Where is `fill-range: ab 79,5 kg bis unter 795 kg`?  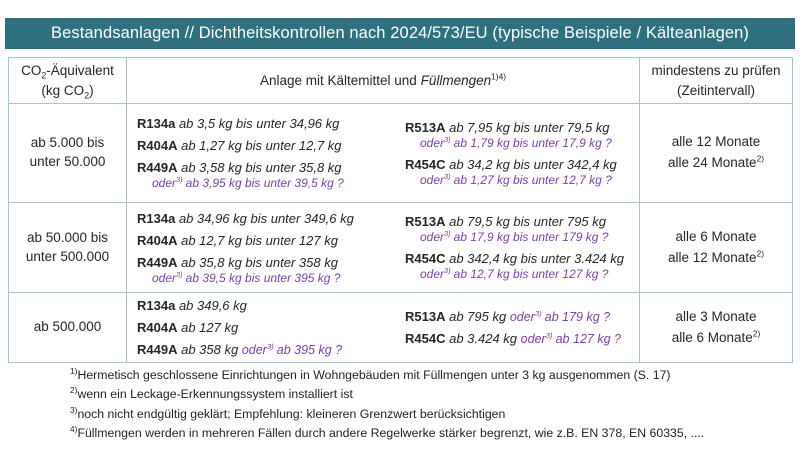
fill-range: ab 79,5 kg bis unter 795 kg is located at coordinates (527, 221).